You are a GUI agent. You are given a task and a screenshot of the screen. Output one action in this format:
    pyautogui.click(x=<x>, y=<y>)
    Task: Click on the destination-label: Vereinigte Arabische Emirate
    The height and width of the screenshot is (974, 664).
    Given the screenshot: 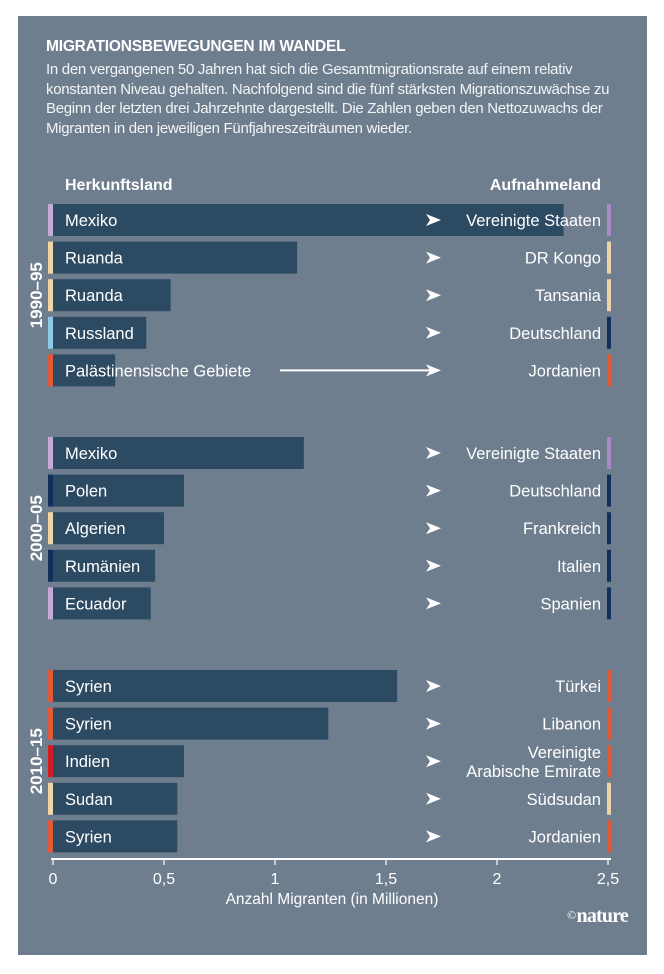 What is the action you would take?
    pyautogui.click(x=533, y=762)
    